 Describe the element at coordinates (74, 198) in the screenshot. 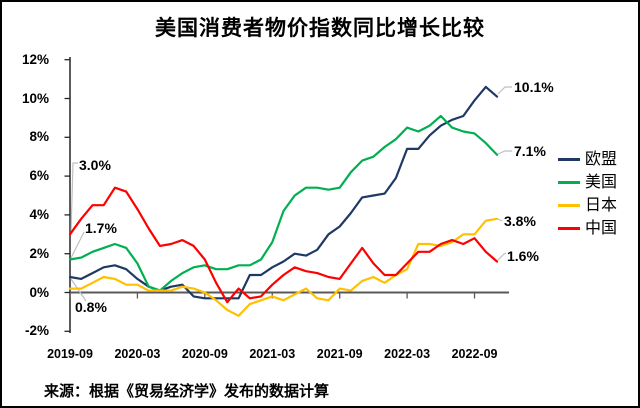

I see `annotation-leader-china-start` at that location.